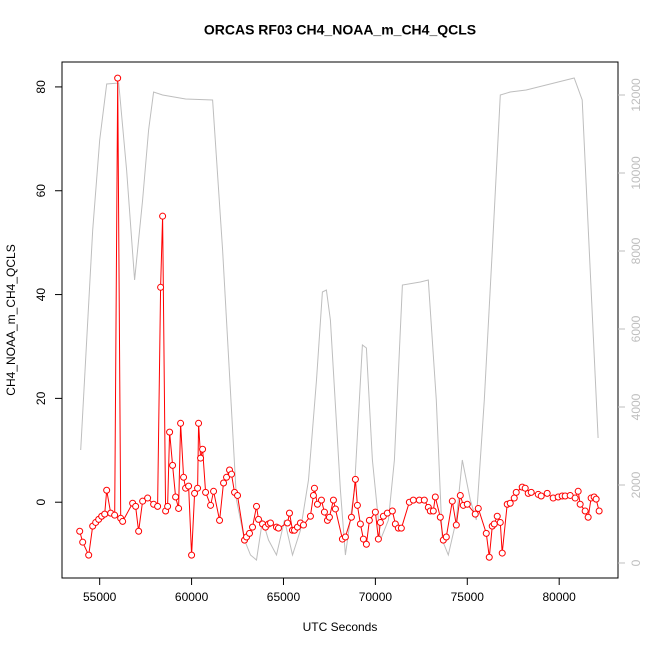 The height and width of the screenshot is (650, 650). What do you see at coordinates (340, 30) in the screenshot?
I see `chart-title: ORCAS RF03 CH4_NOAA_m_CH4_QCLS` at bounding box center [340, 30].